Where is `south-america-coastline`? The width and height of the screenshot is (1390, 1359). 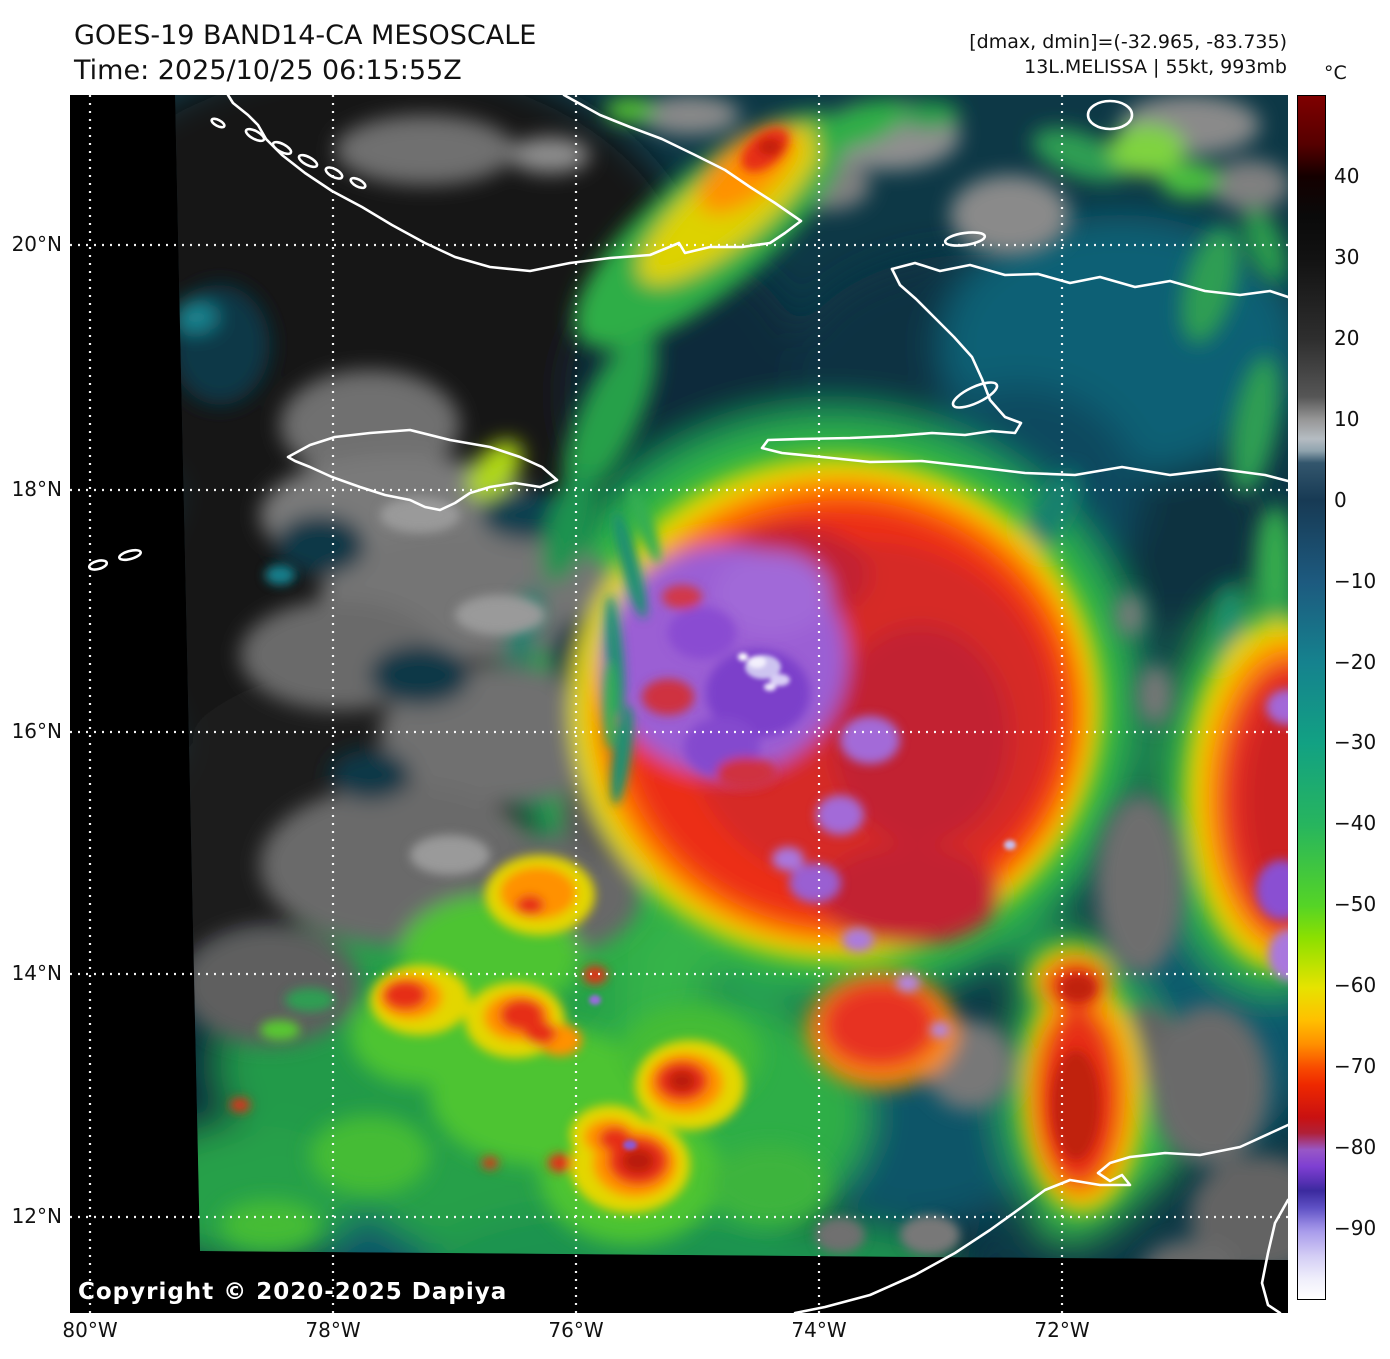
south-america-coastline is located at coordinates (1040, 1218).